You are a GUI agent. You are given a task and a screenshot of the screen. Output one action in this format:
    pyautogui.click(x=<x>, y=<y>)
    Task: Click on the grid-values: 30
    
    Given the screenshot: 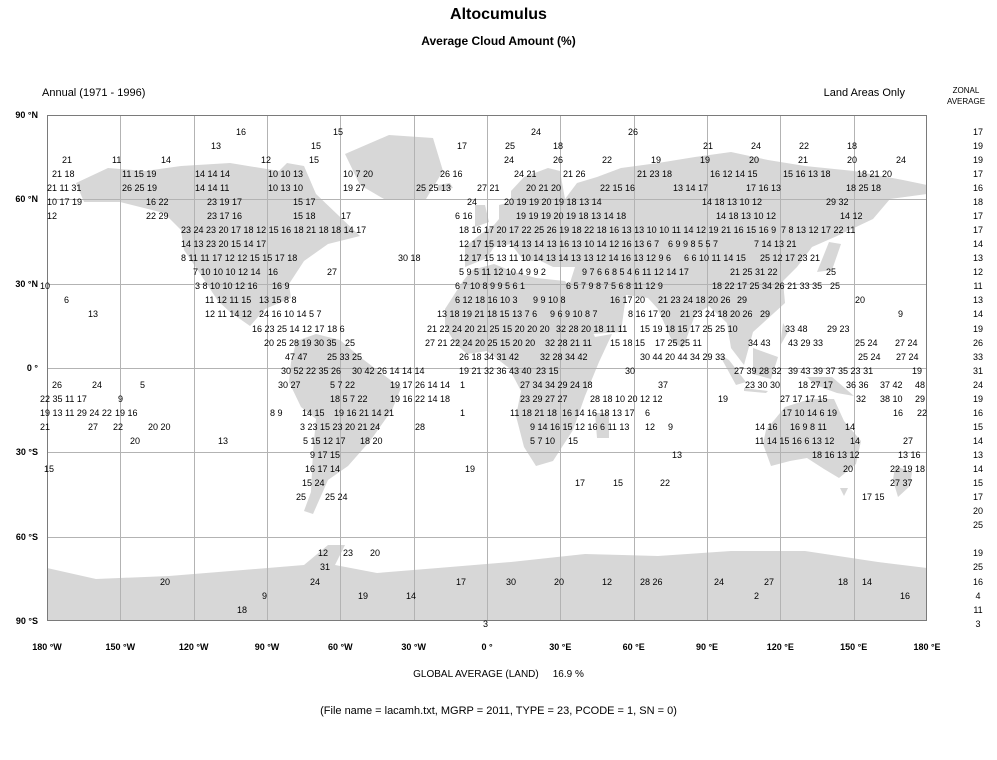 What is the action you would take?
    pyautogui.click(x=630, y=371)
    